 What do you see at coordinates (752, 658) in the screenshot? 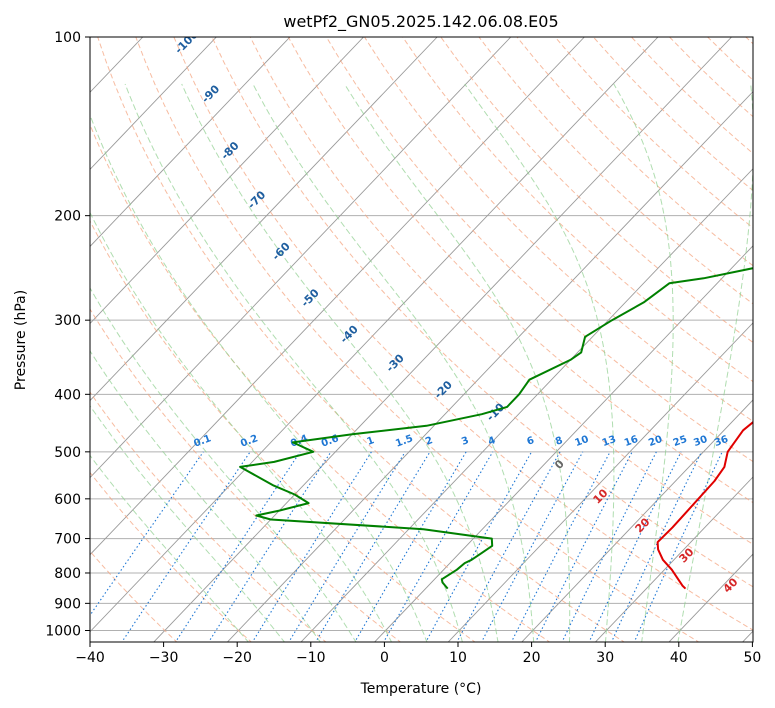
I see `x-tick-label: 50` at bounding box center [752, 658].